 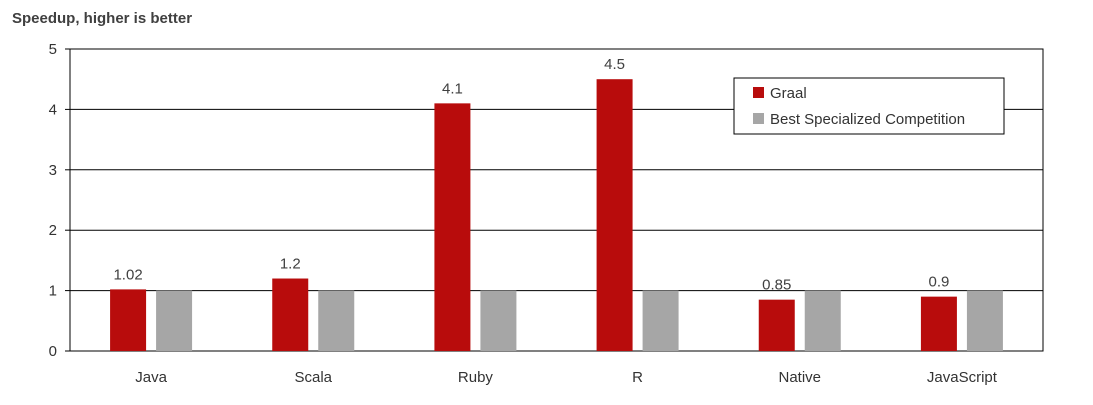 What do you see at coordinates (614, 215) in the screenshot?
I see `bar-graal-r` at bounding box center [614, 215].